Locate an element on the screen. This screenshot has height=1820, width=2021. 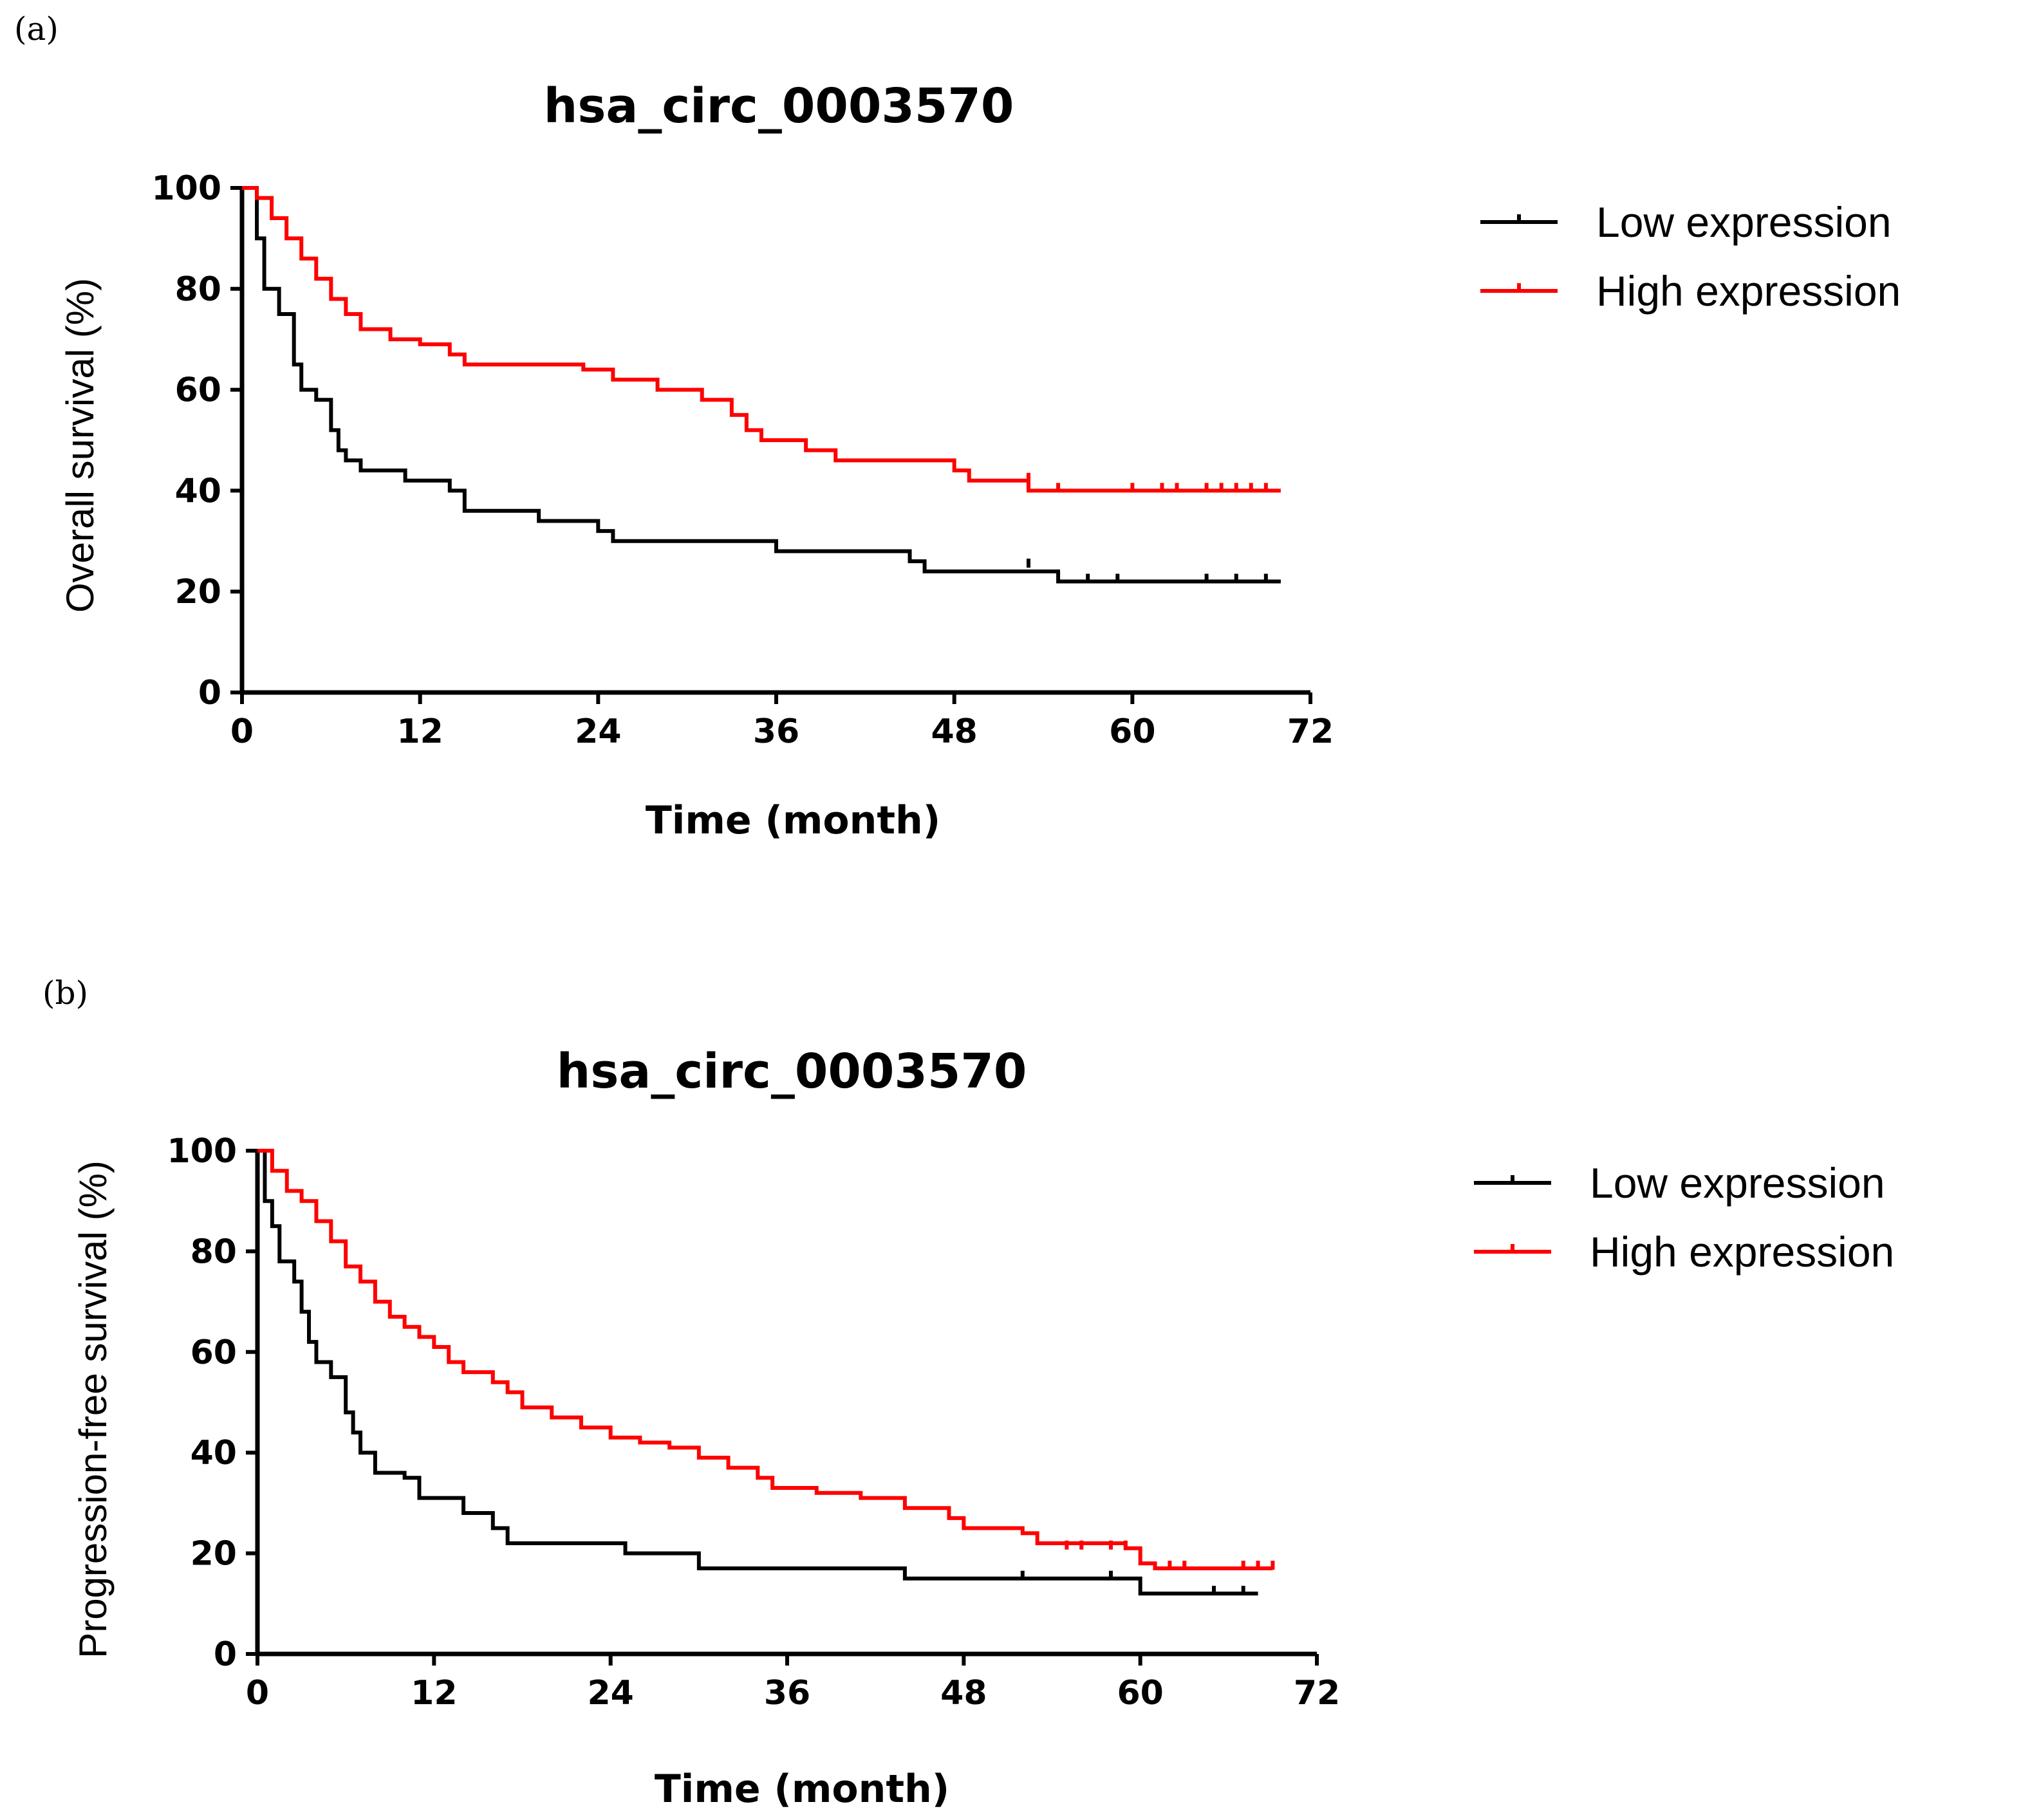
x-tick-label-b-4: 48 is located at coordinates (963, 1693).